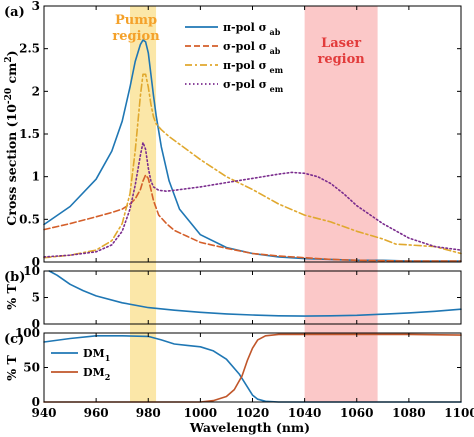 Image resolution: width=474 pixels, height=437 pixels. Describe the element at coordinates (249, 427) in the screenshot. I see `x-axis-label: Wavelength (nm)` at that location.